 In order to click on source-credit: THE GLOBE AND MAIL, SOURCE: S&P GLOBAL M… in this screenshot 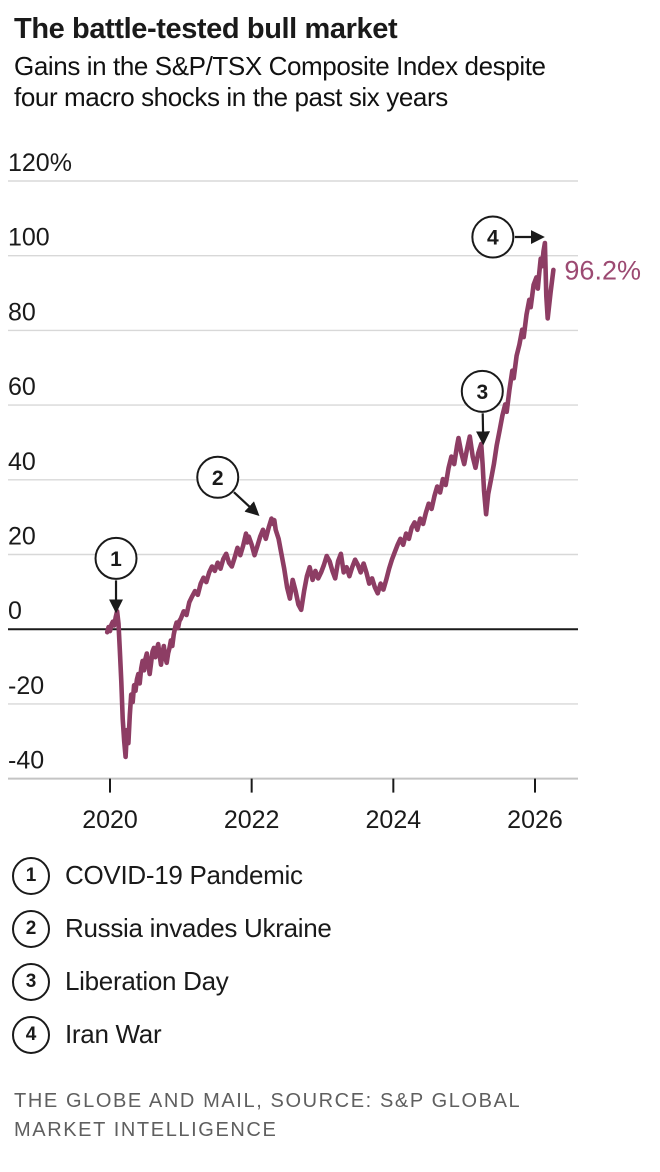, I will do `click(267, 1115)`.